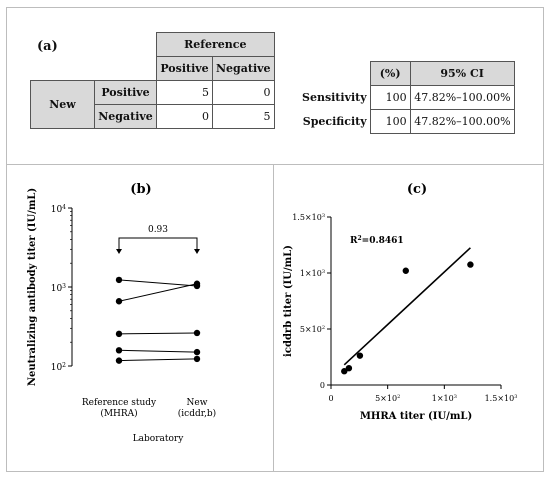 This screenshot has width=550, height=478. Describe the element at coordinates (62, 104) in the screenshot. I see `row-group-new: New` at that location.